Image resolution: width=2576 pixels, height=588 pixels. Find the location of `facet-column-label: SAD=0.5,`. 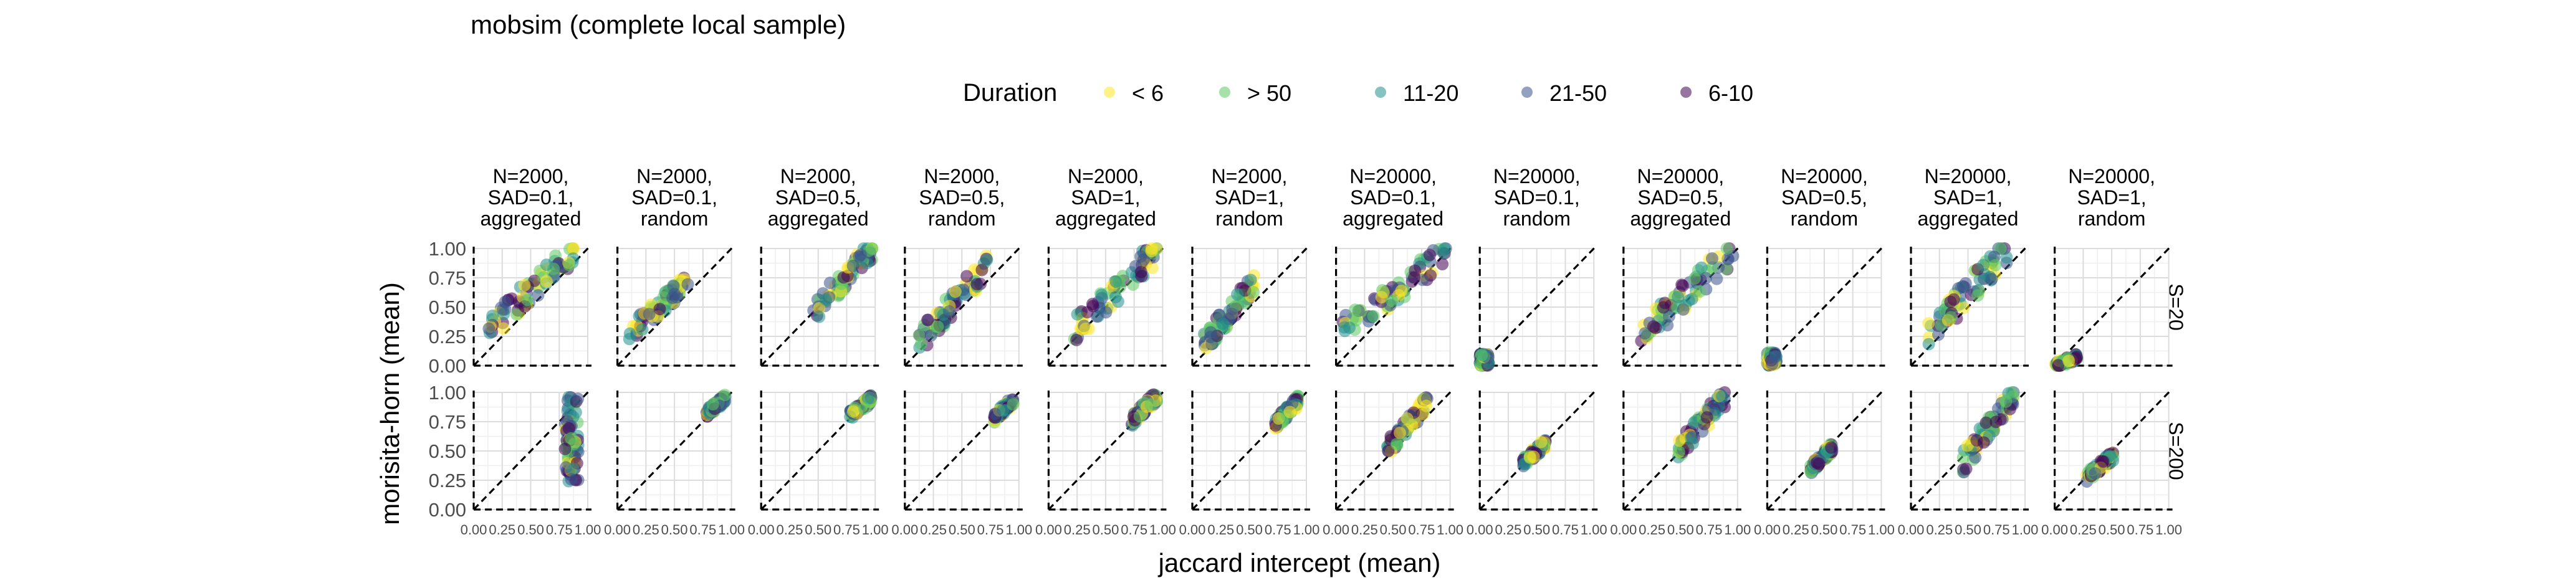

facet-column-label: SAD=0.5, is located at coordinates (1680, 197).